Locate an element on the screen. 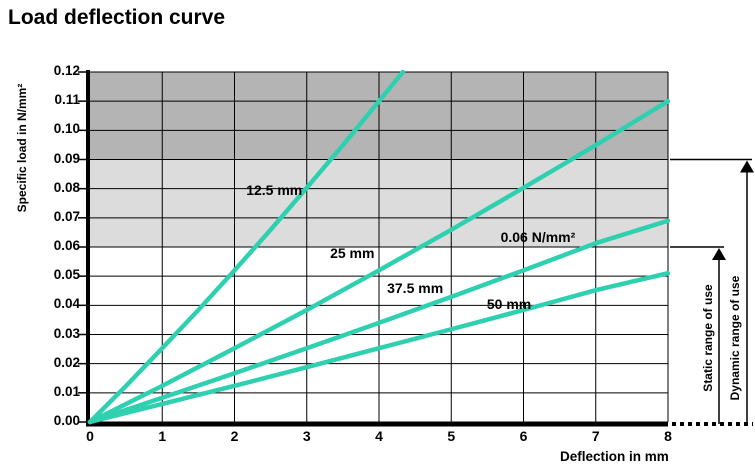 This screenshot has width=755, height=475. x-tick-label: 7 is located at coordinates (595, 436).